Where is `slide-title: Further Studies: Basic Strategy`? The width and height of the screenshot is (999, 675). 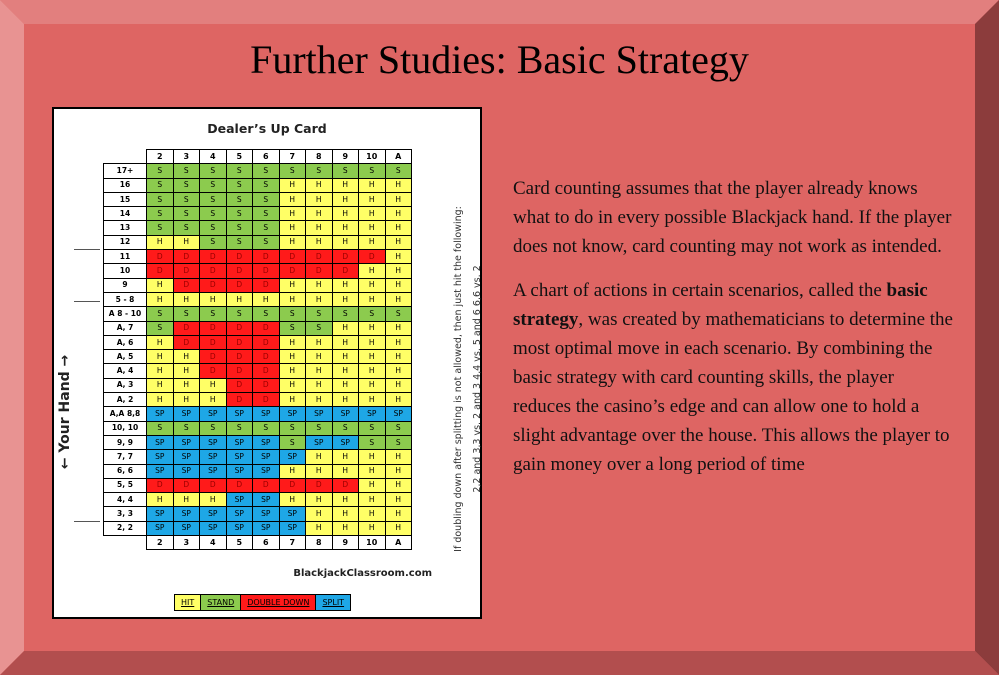
slide-title: Further Studies: Basic Strategy is located at coordinates (499, 59).